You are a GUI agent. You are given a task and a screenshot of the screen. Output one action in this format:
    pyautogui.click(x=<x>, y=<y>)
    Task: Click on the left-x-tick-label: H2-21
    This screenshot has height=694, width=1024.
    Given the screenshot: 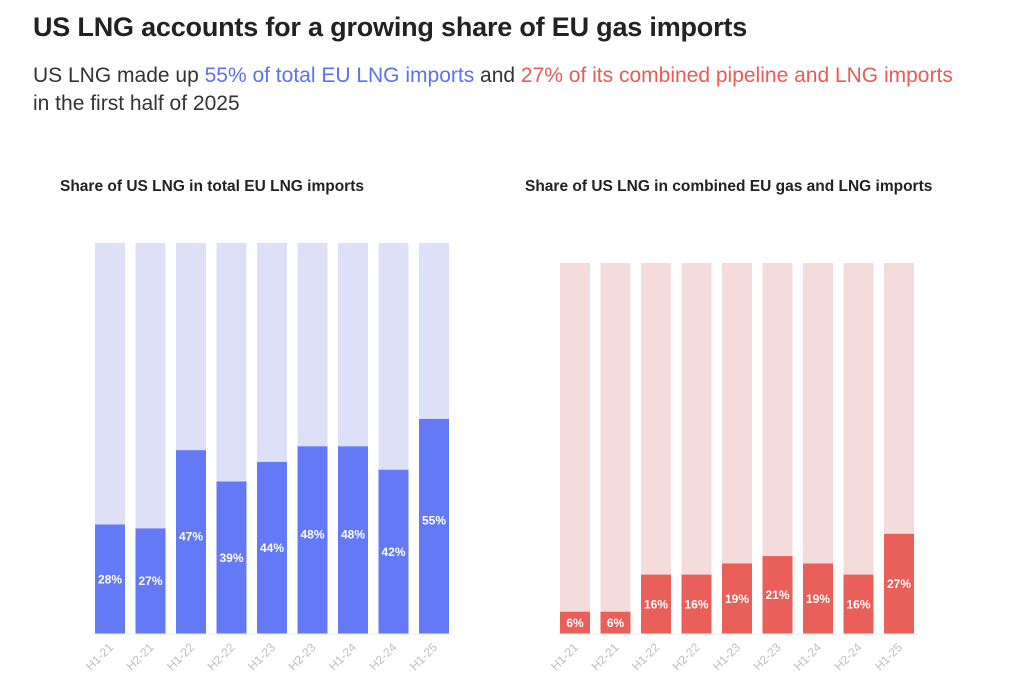 What is the action you would take?
    pyautogui.click(x=140, y=656)
    